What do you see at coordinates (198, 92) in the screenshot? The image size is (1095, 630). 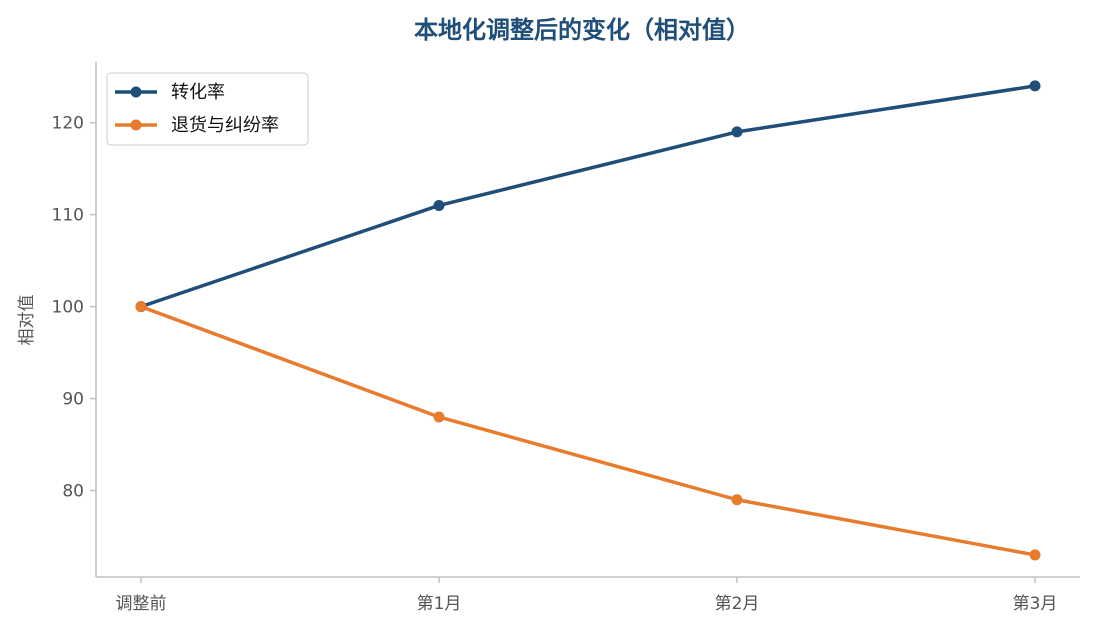 I see `legend-label: 转化率` at bounding box center [198, 92].